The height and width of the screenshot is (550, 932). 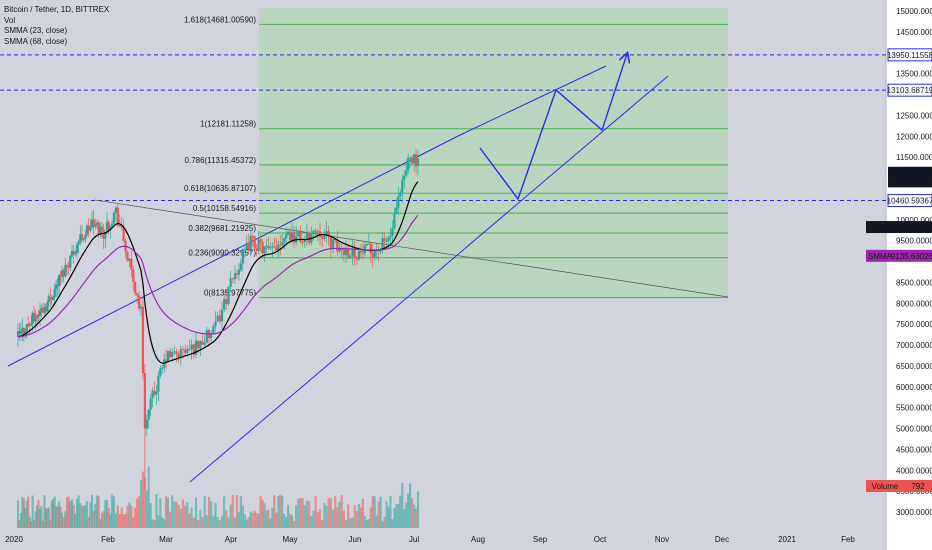 I want to click on fib-label-1: 1(12181.11258), so click(x=228, y=124).